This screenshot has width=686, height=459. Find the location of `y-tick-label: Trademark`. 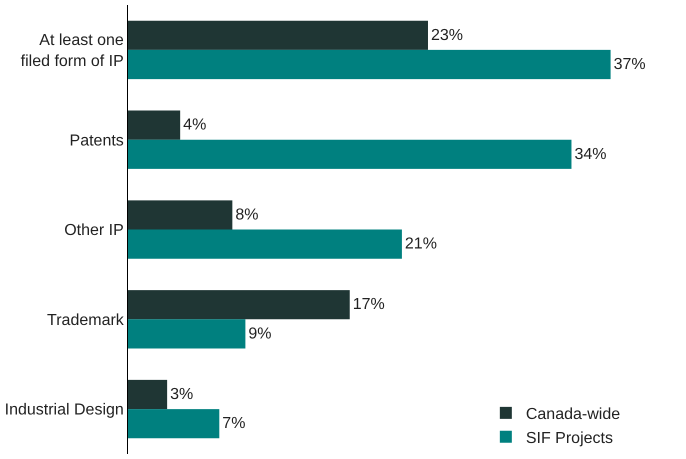

y-tick-label: Trademark is located at coordinates (86, 320).